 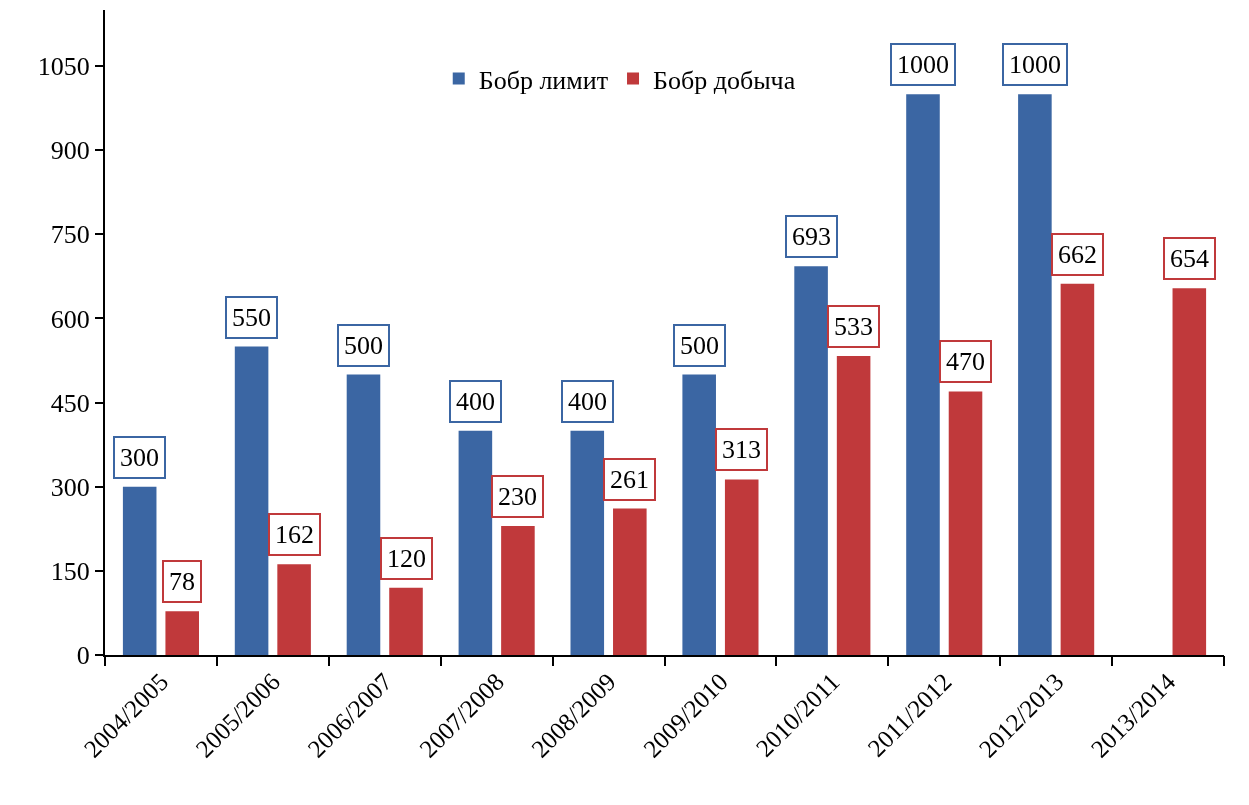 I want to click on y-tick-label: 0, so click(x=83, y=656).